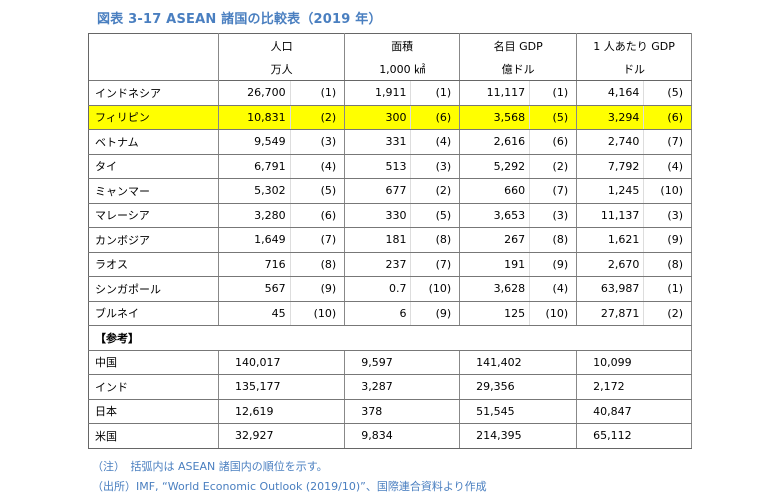 Image resolution: width=781 pixels, height=501 pixels. What do you see at coordinates (494, 142) in the screenshot?
I see `value-cell: 2,616` at bounding box center [494, 142].